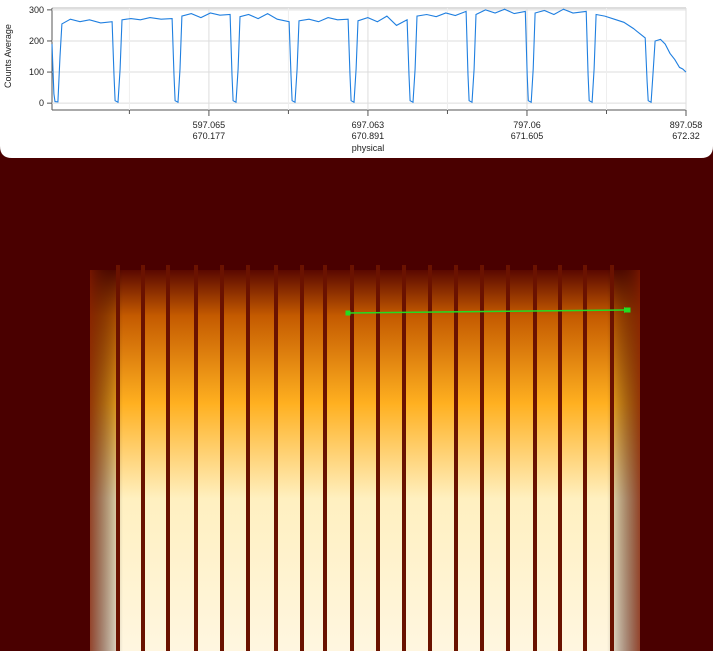  Describe the element at coordinates (36, 72) in the screenshot. I see `y-tick-label: 100` at that location.